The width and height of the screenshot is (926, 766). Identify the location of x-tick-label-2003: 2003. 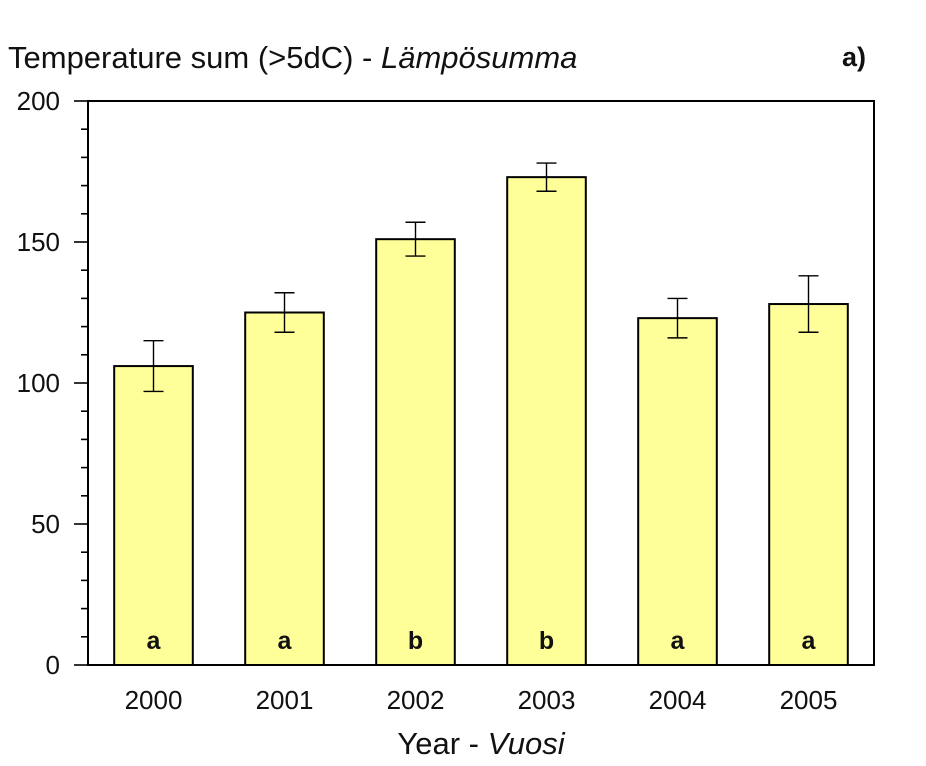
(547, 700).